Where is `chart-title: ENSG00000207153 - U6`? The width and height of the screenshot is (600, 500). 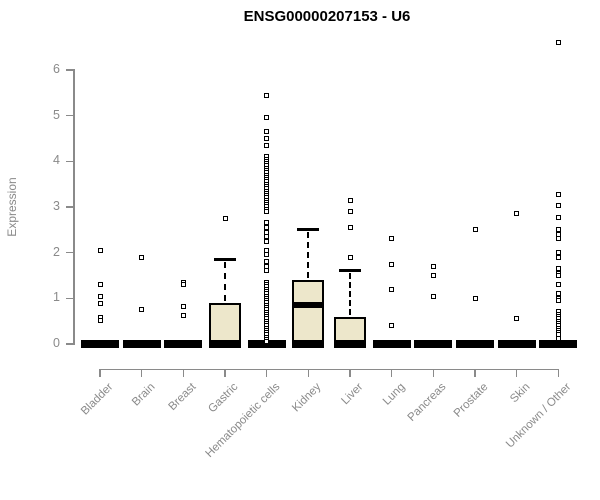 chart-title: ENSG00000207153 - U6 is located at coordinates (327, 16).